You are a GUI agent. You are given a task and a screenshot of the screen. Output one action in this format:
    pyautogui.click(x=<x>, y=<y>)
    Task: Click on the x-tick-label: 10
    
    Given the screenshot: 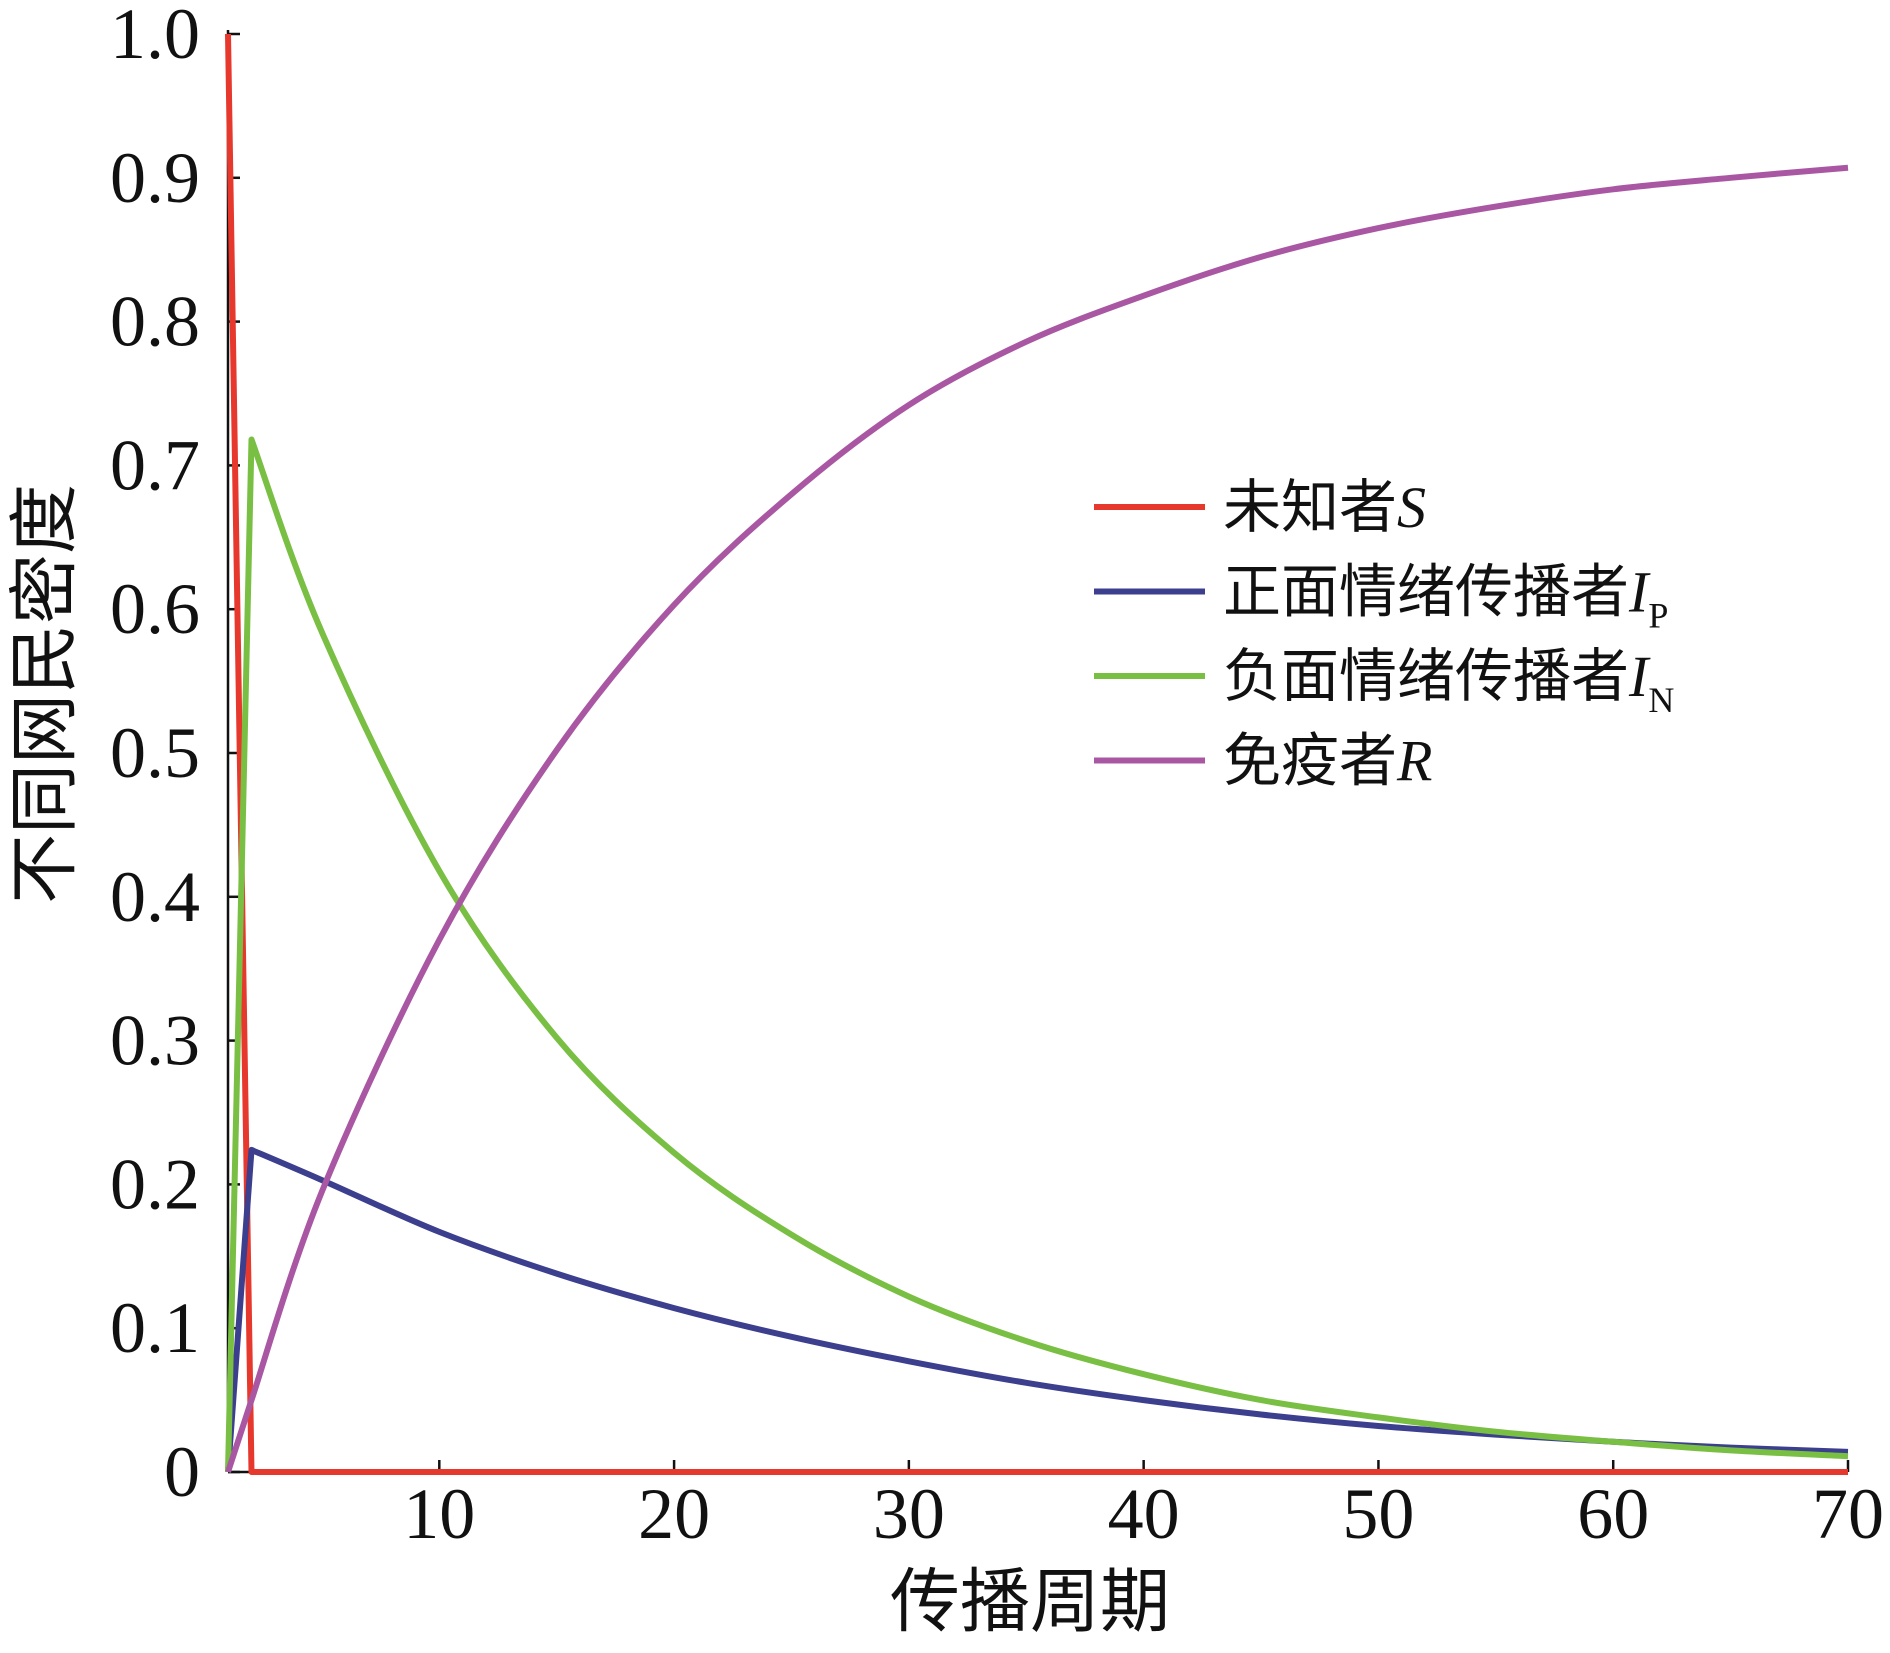 What is the action you would take?
    pyautogui.click(x=439, y=1514)
    